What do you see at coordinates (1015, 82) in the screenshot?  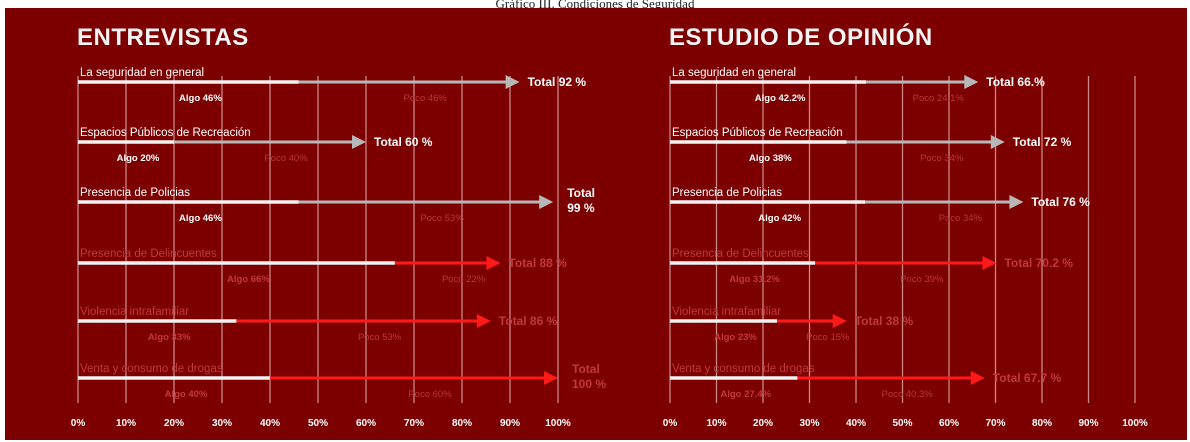 I see `total-label: Total 66.%` at bounding box center [1015, 82].